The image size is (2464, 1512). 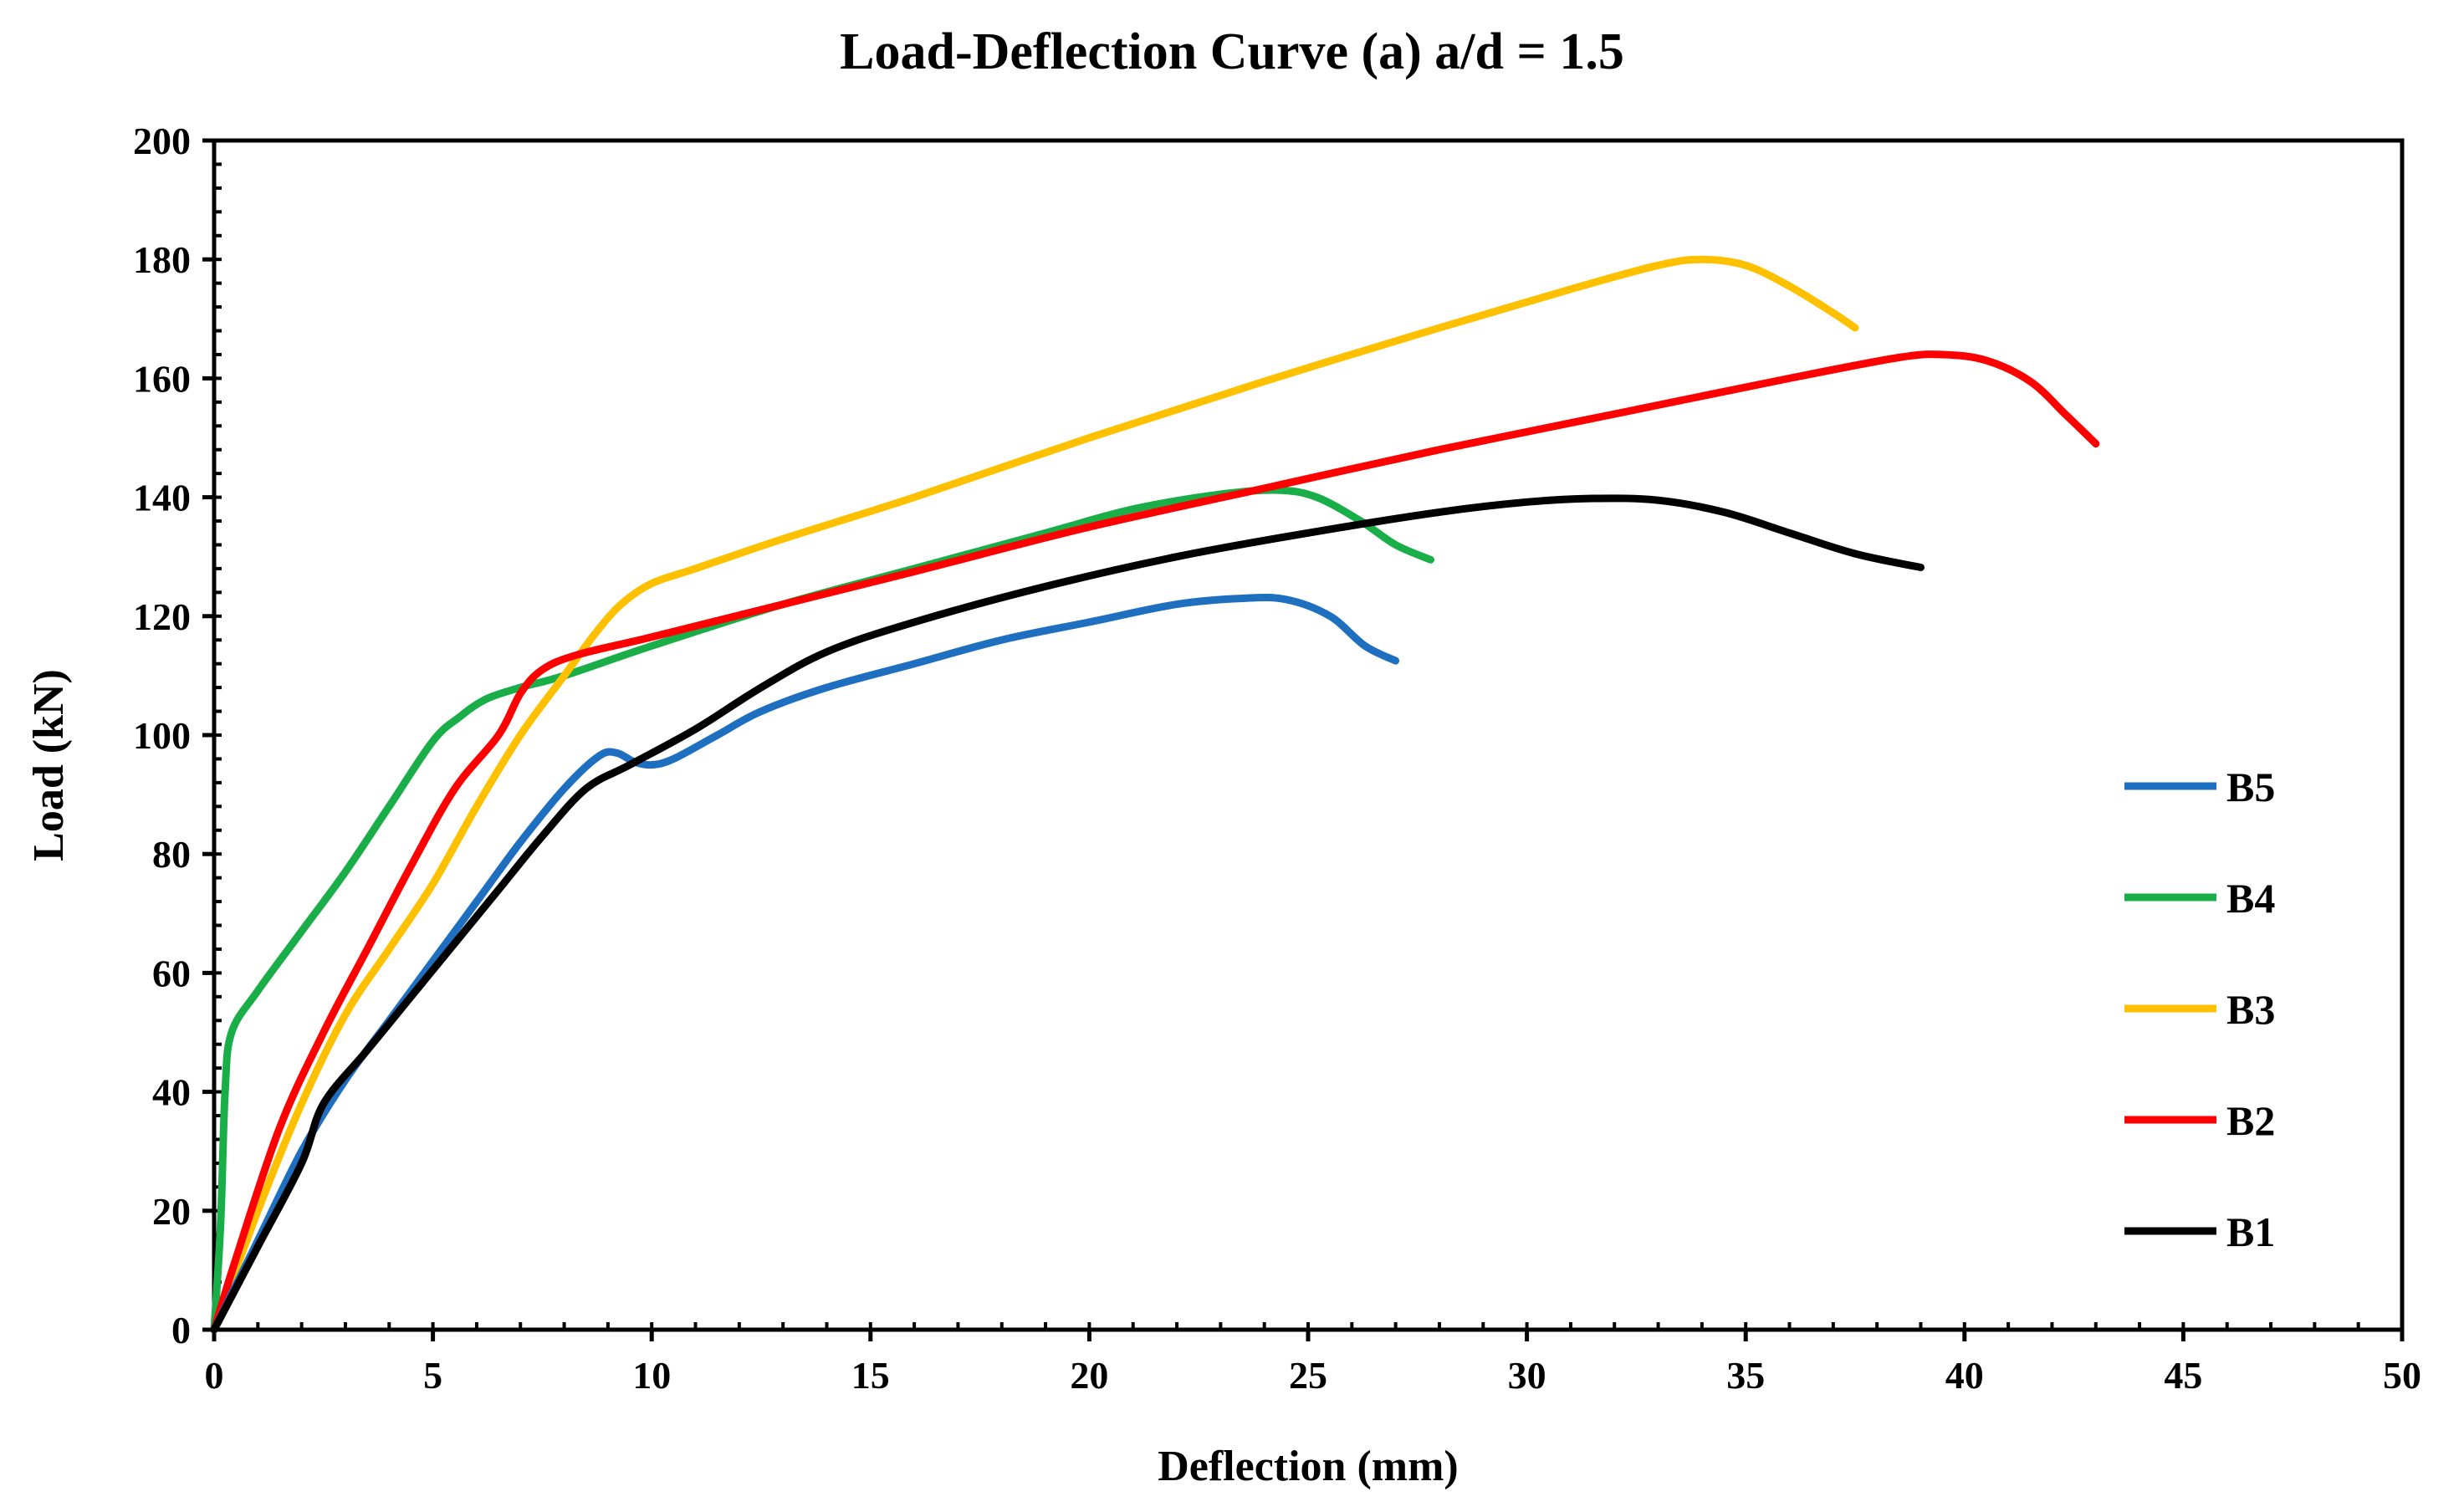 I want to click on x-tick-label: 50, so click(x=2402, y=1375).